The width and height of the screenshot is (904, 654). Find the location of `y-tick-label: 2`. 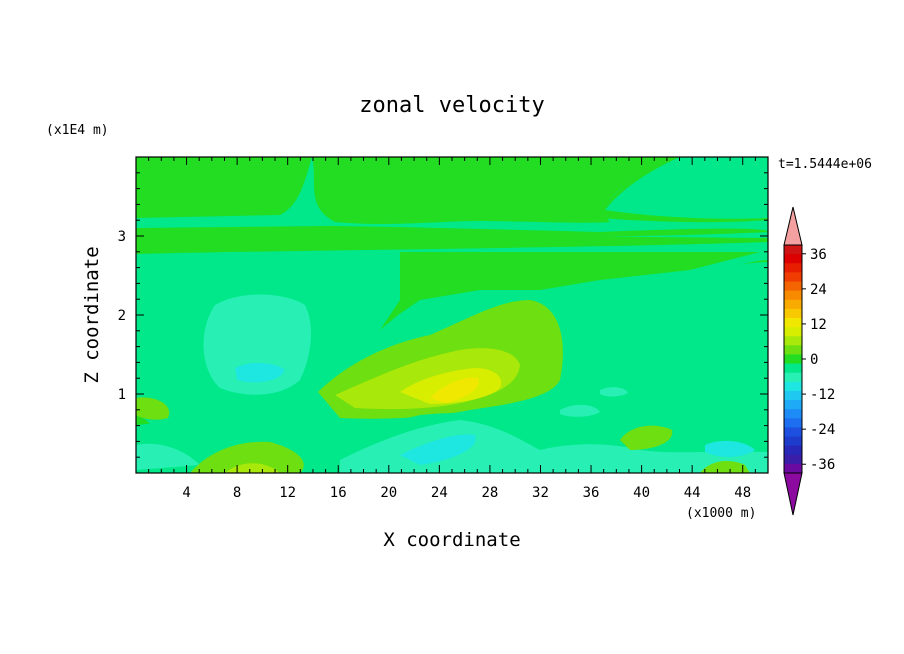

y-tick-label: 2 is located at coordinates (122, 316).